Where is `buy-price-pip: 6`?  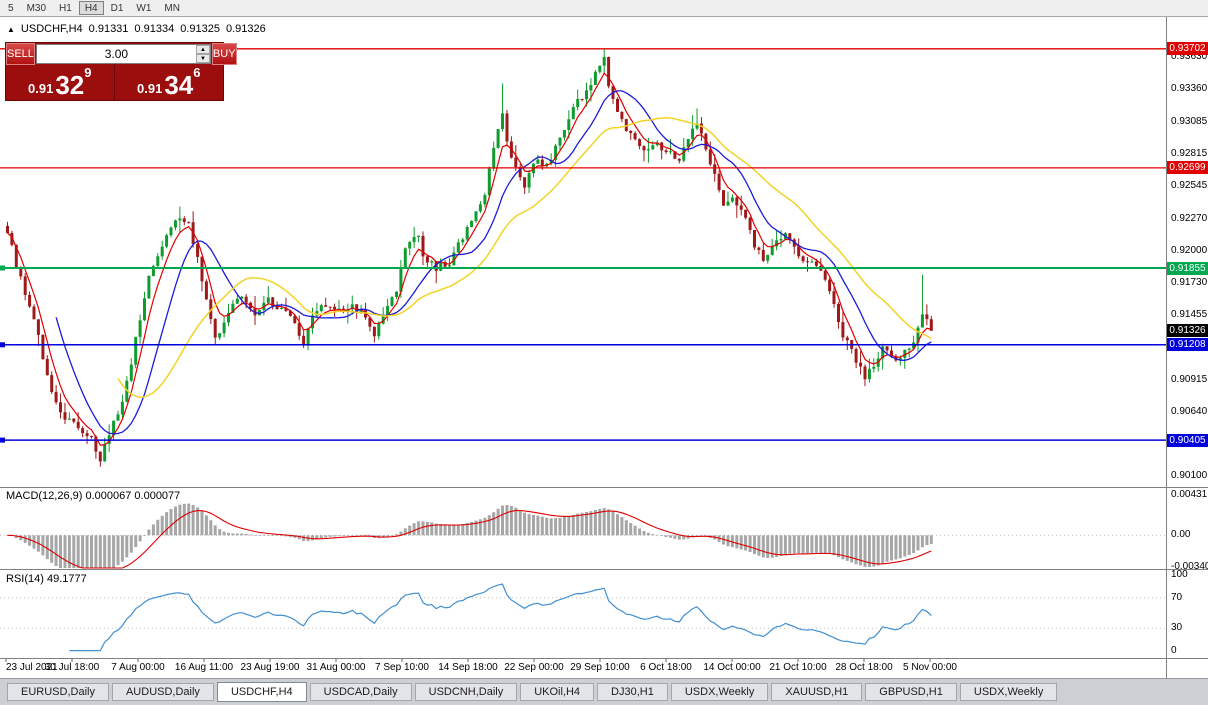 buy-price-pip: 6 is located at coordinates (197, 72).